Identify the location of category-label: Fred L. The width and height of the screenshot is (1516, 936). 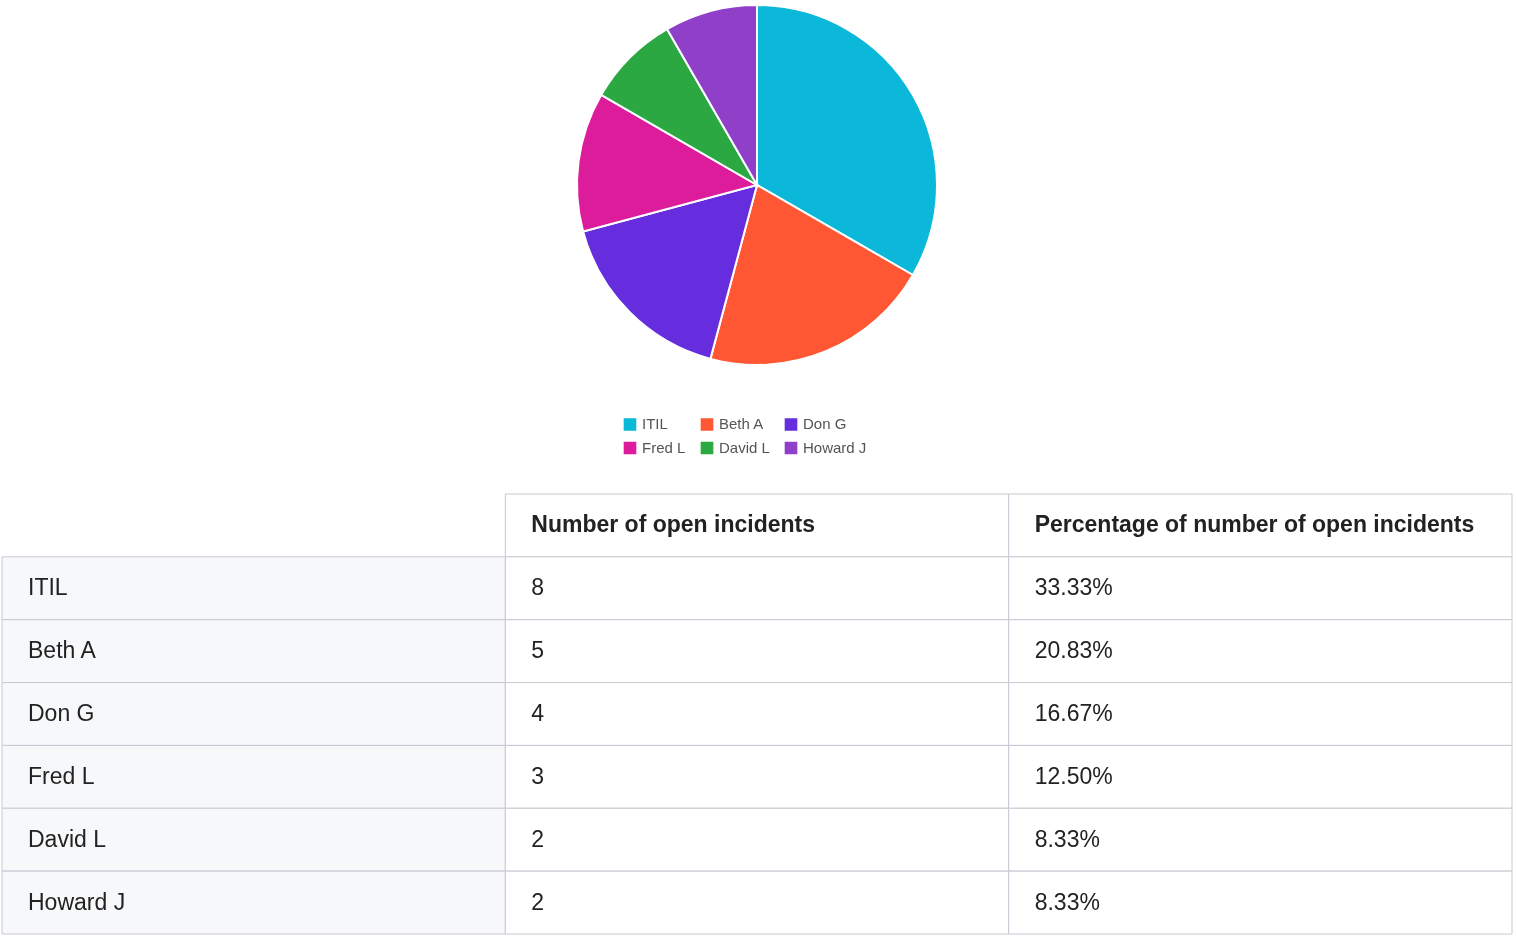
(61, 775).